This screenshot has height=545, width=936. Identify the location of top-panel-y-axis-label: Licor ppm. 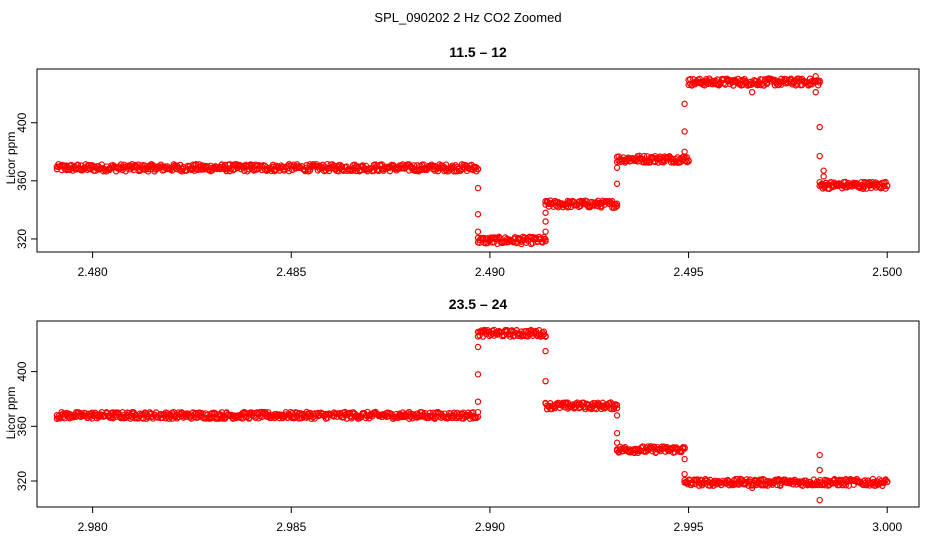
(11, 158).